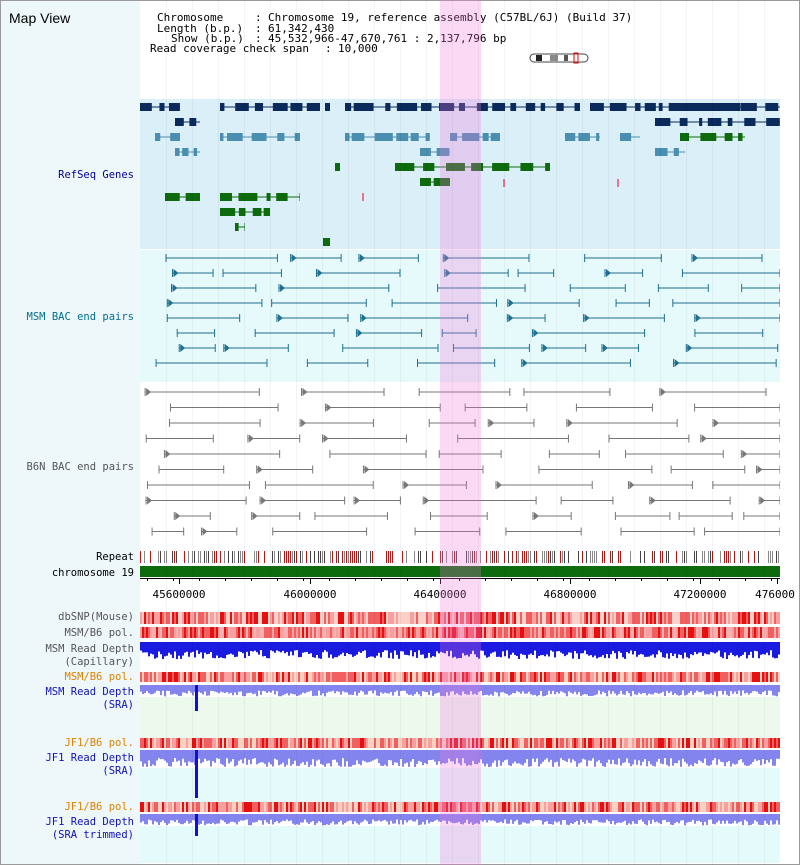 This screenshot has width=800, height=865. What do you see at coordinates (99, 743) in the screenshot?
I see `track-label-jf1-pol-1: JF1/B6 pol.` at bounding box center [99, 743].